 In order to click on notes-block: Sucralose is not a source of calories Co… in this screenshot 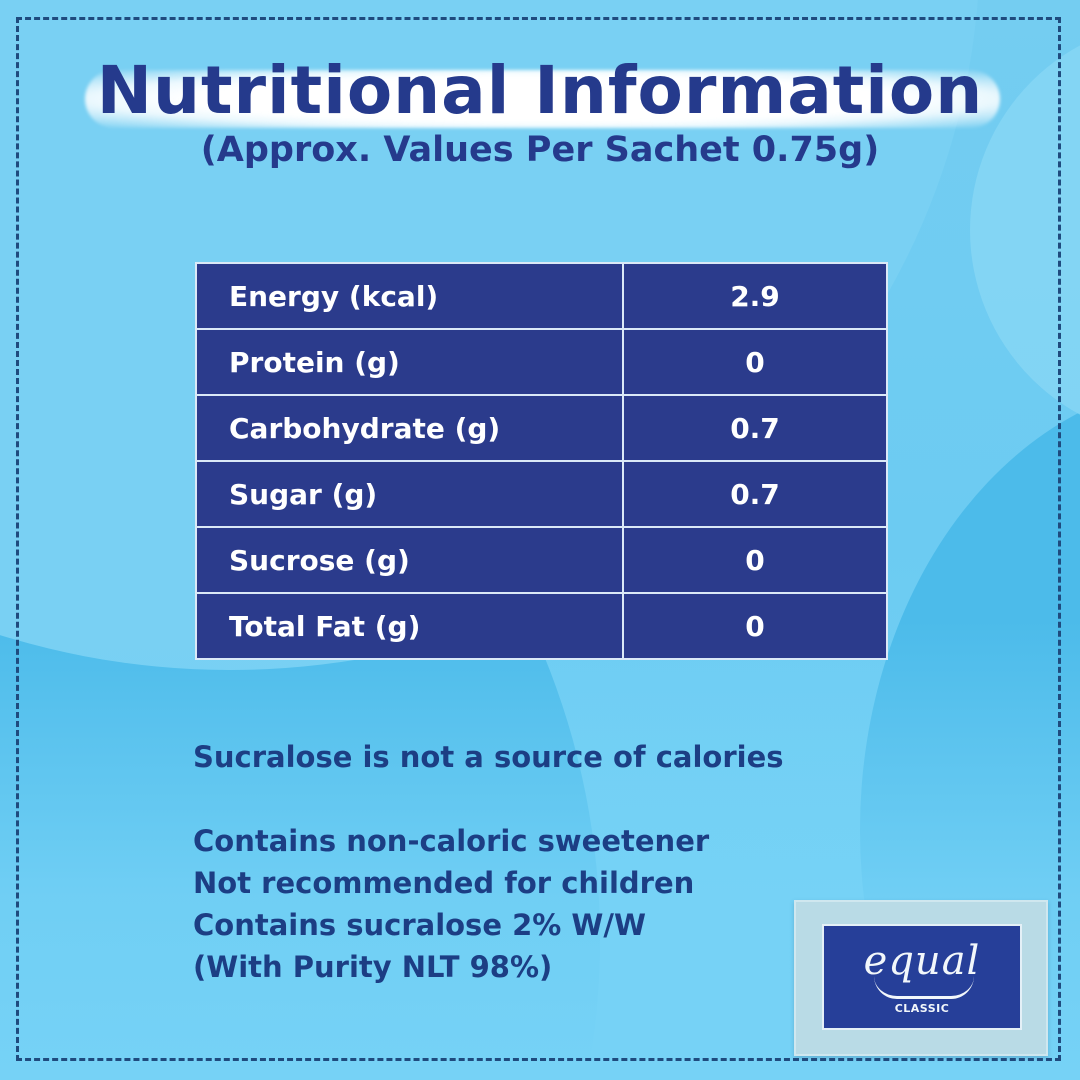, I will do `click(488, 862)`.